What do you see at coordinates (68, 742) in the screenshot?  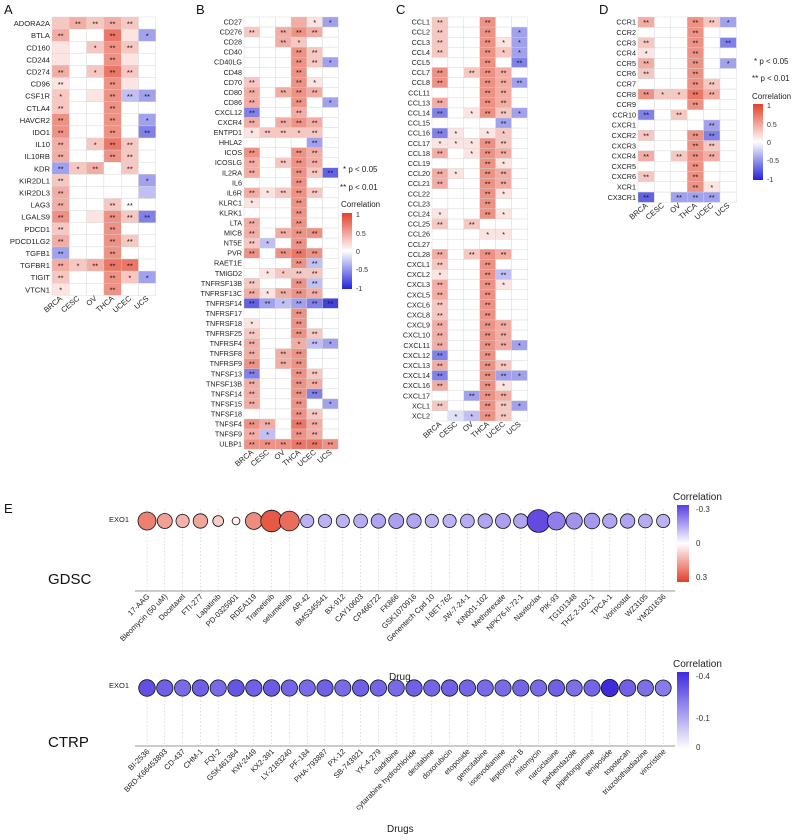 I see `ctrp-title: CTRP` at bounding box center [68, 742].